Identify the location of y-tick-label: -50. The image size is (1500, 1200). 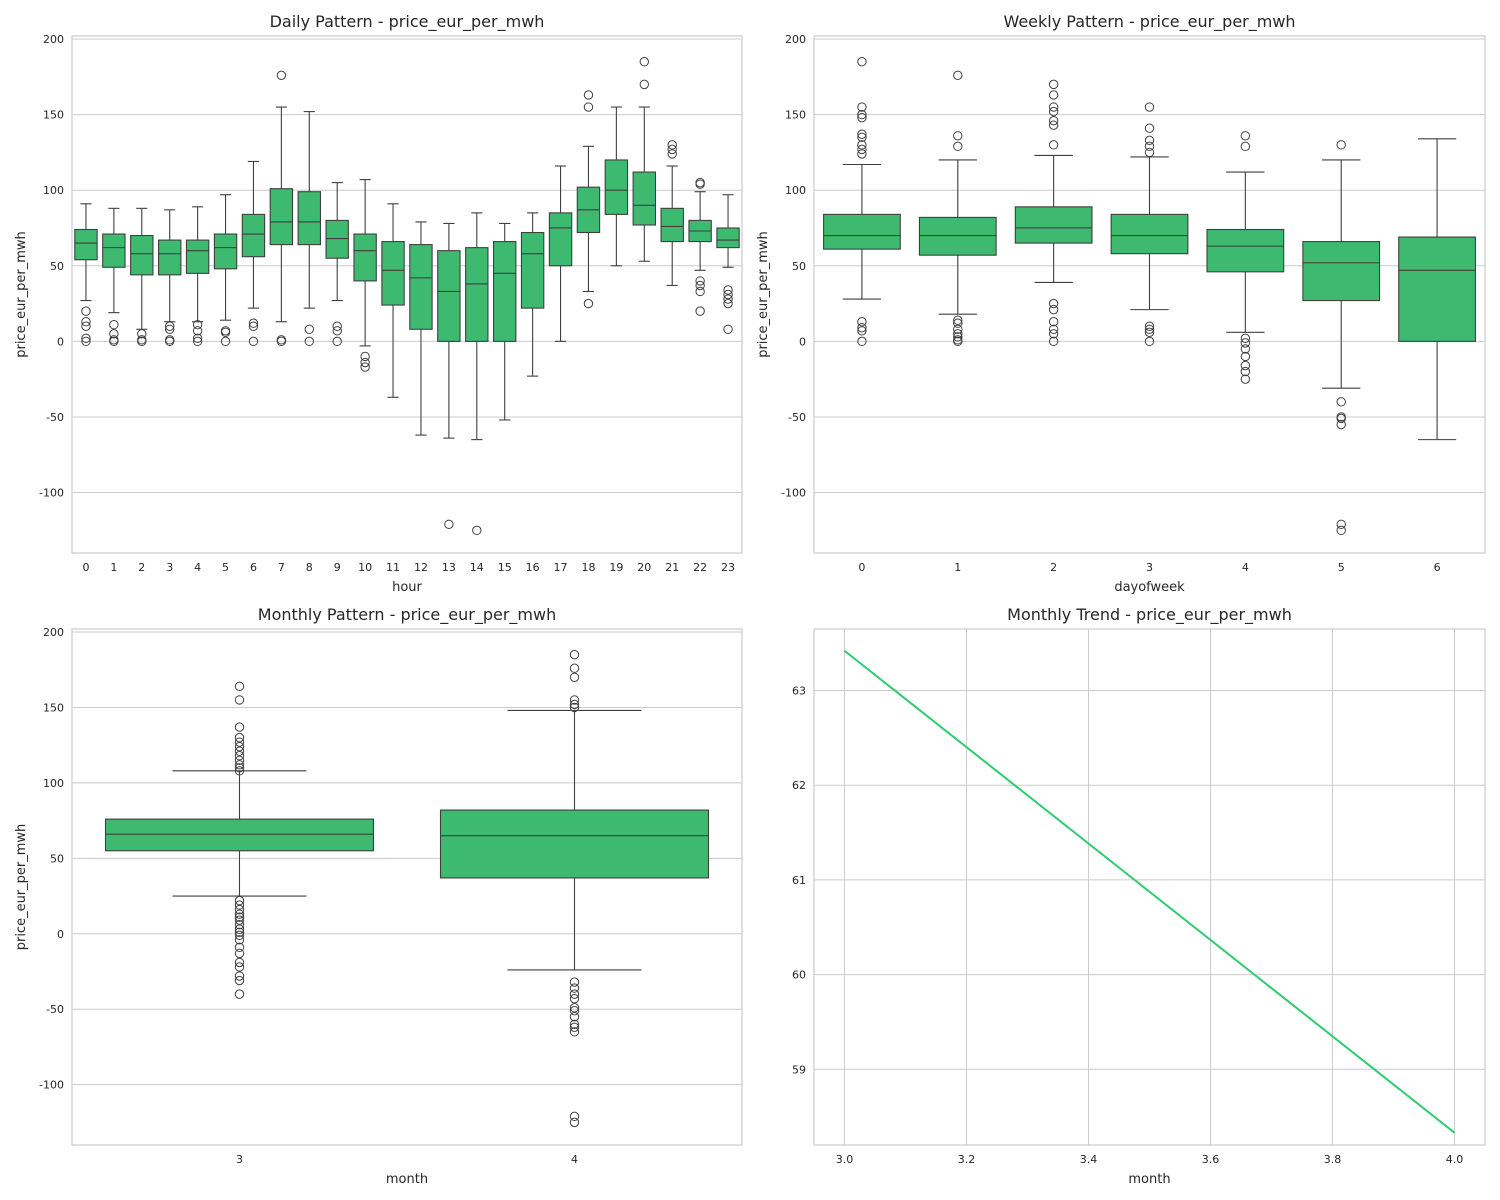
(55, 417).